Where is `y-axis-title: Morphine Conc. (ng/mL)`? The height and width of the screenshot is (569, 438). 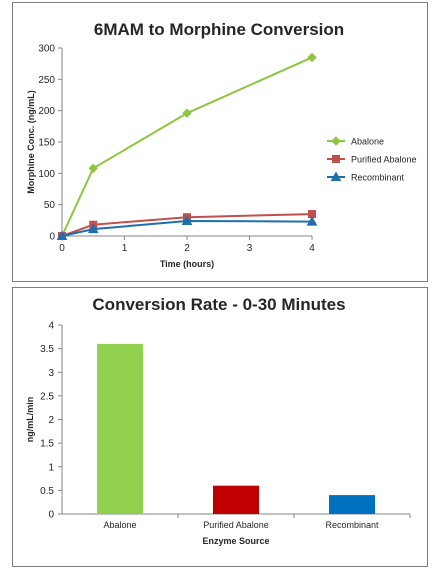
y-axis-title: Morphine Conc. (ng/mL) is located at coordinates (31, 142).